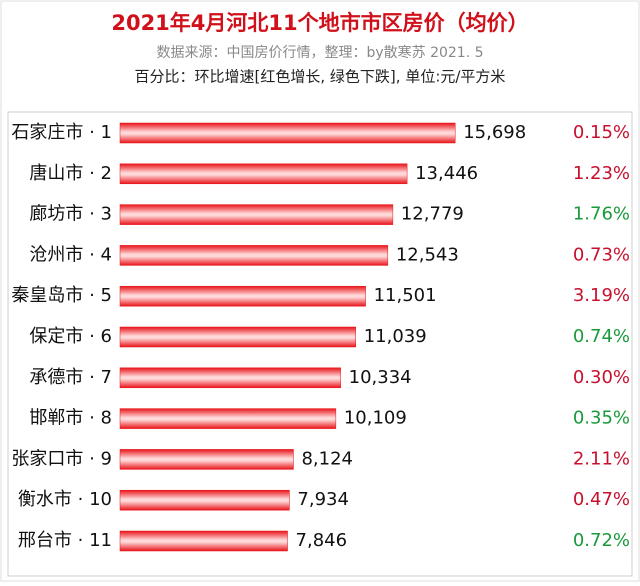 The width and height of the screenshot is (640, 586). Describe the element at coordinates (323, 499) in the screenshot. I see `value-label: 7,934` at that location.